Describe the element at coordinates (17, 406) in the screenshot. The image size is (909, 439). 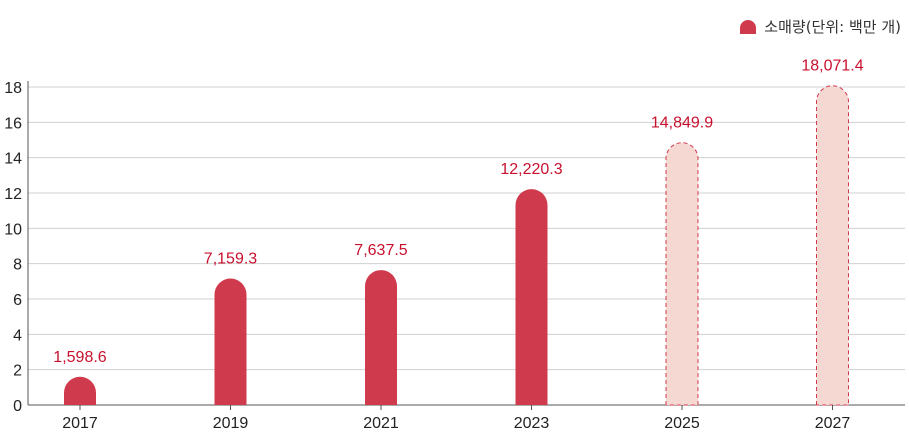
I see `y-tick-label: 0` at that location.